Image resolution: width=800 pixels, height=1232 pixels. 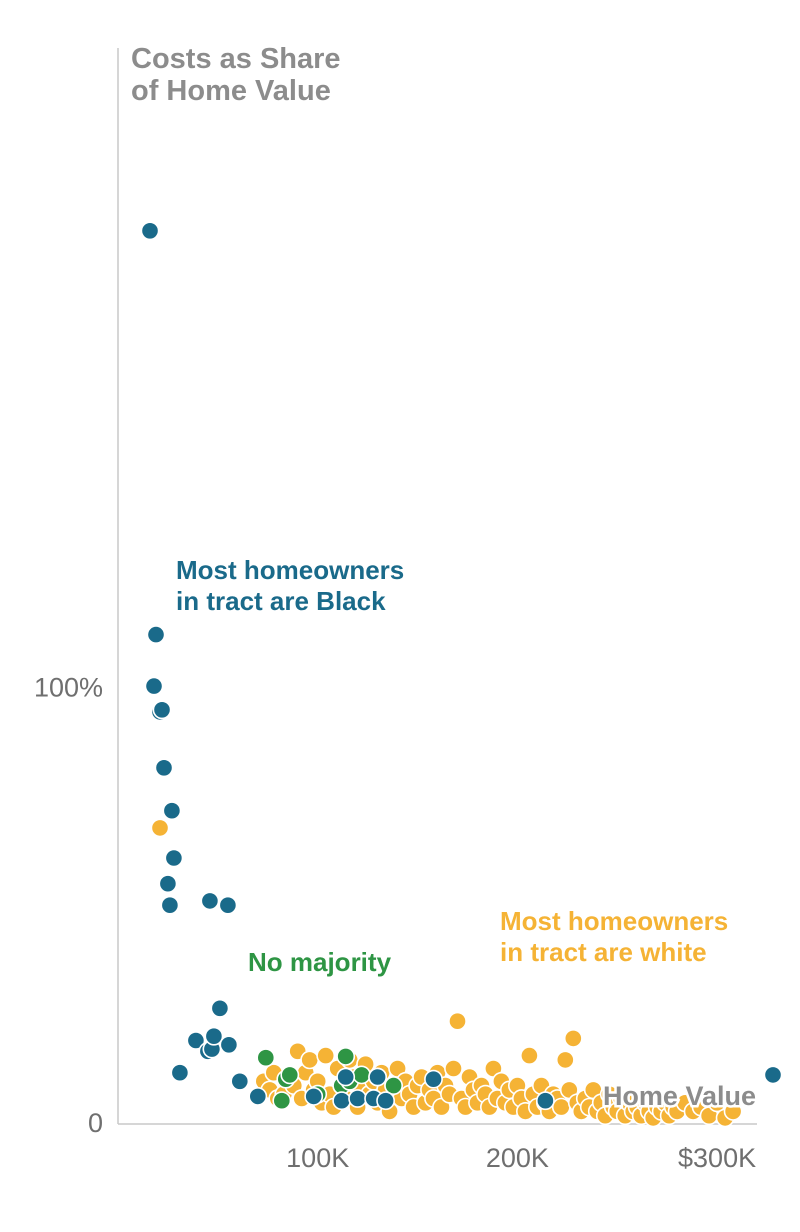 I want to click on annotation-black: Most homeowners in tract are Black, so click(x=290, y=585).